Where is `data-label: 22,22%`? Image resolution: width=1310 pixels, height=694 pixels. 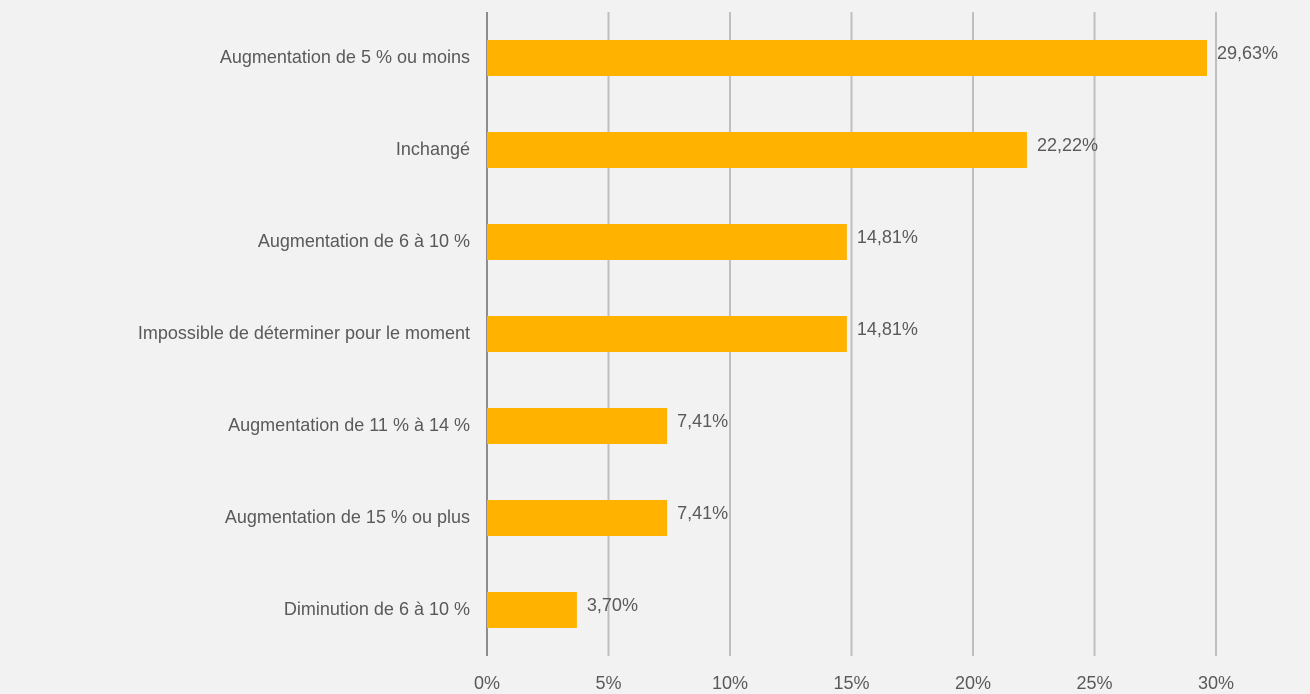 data-label: 22,22% is located at coordinates (1067, 145).